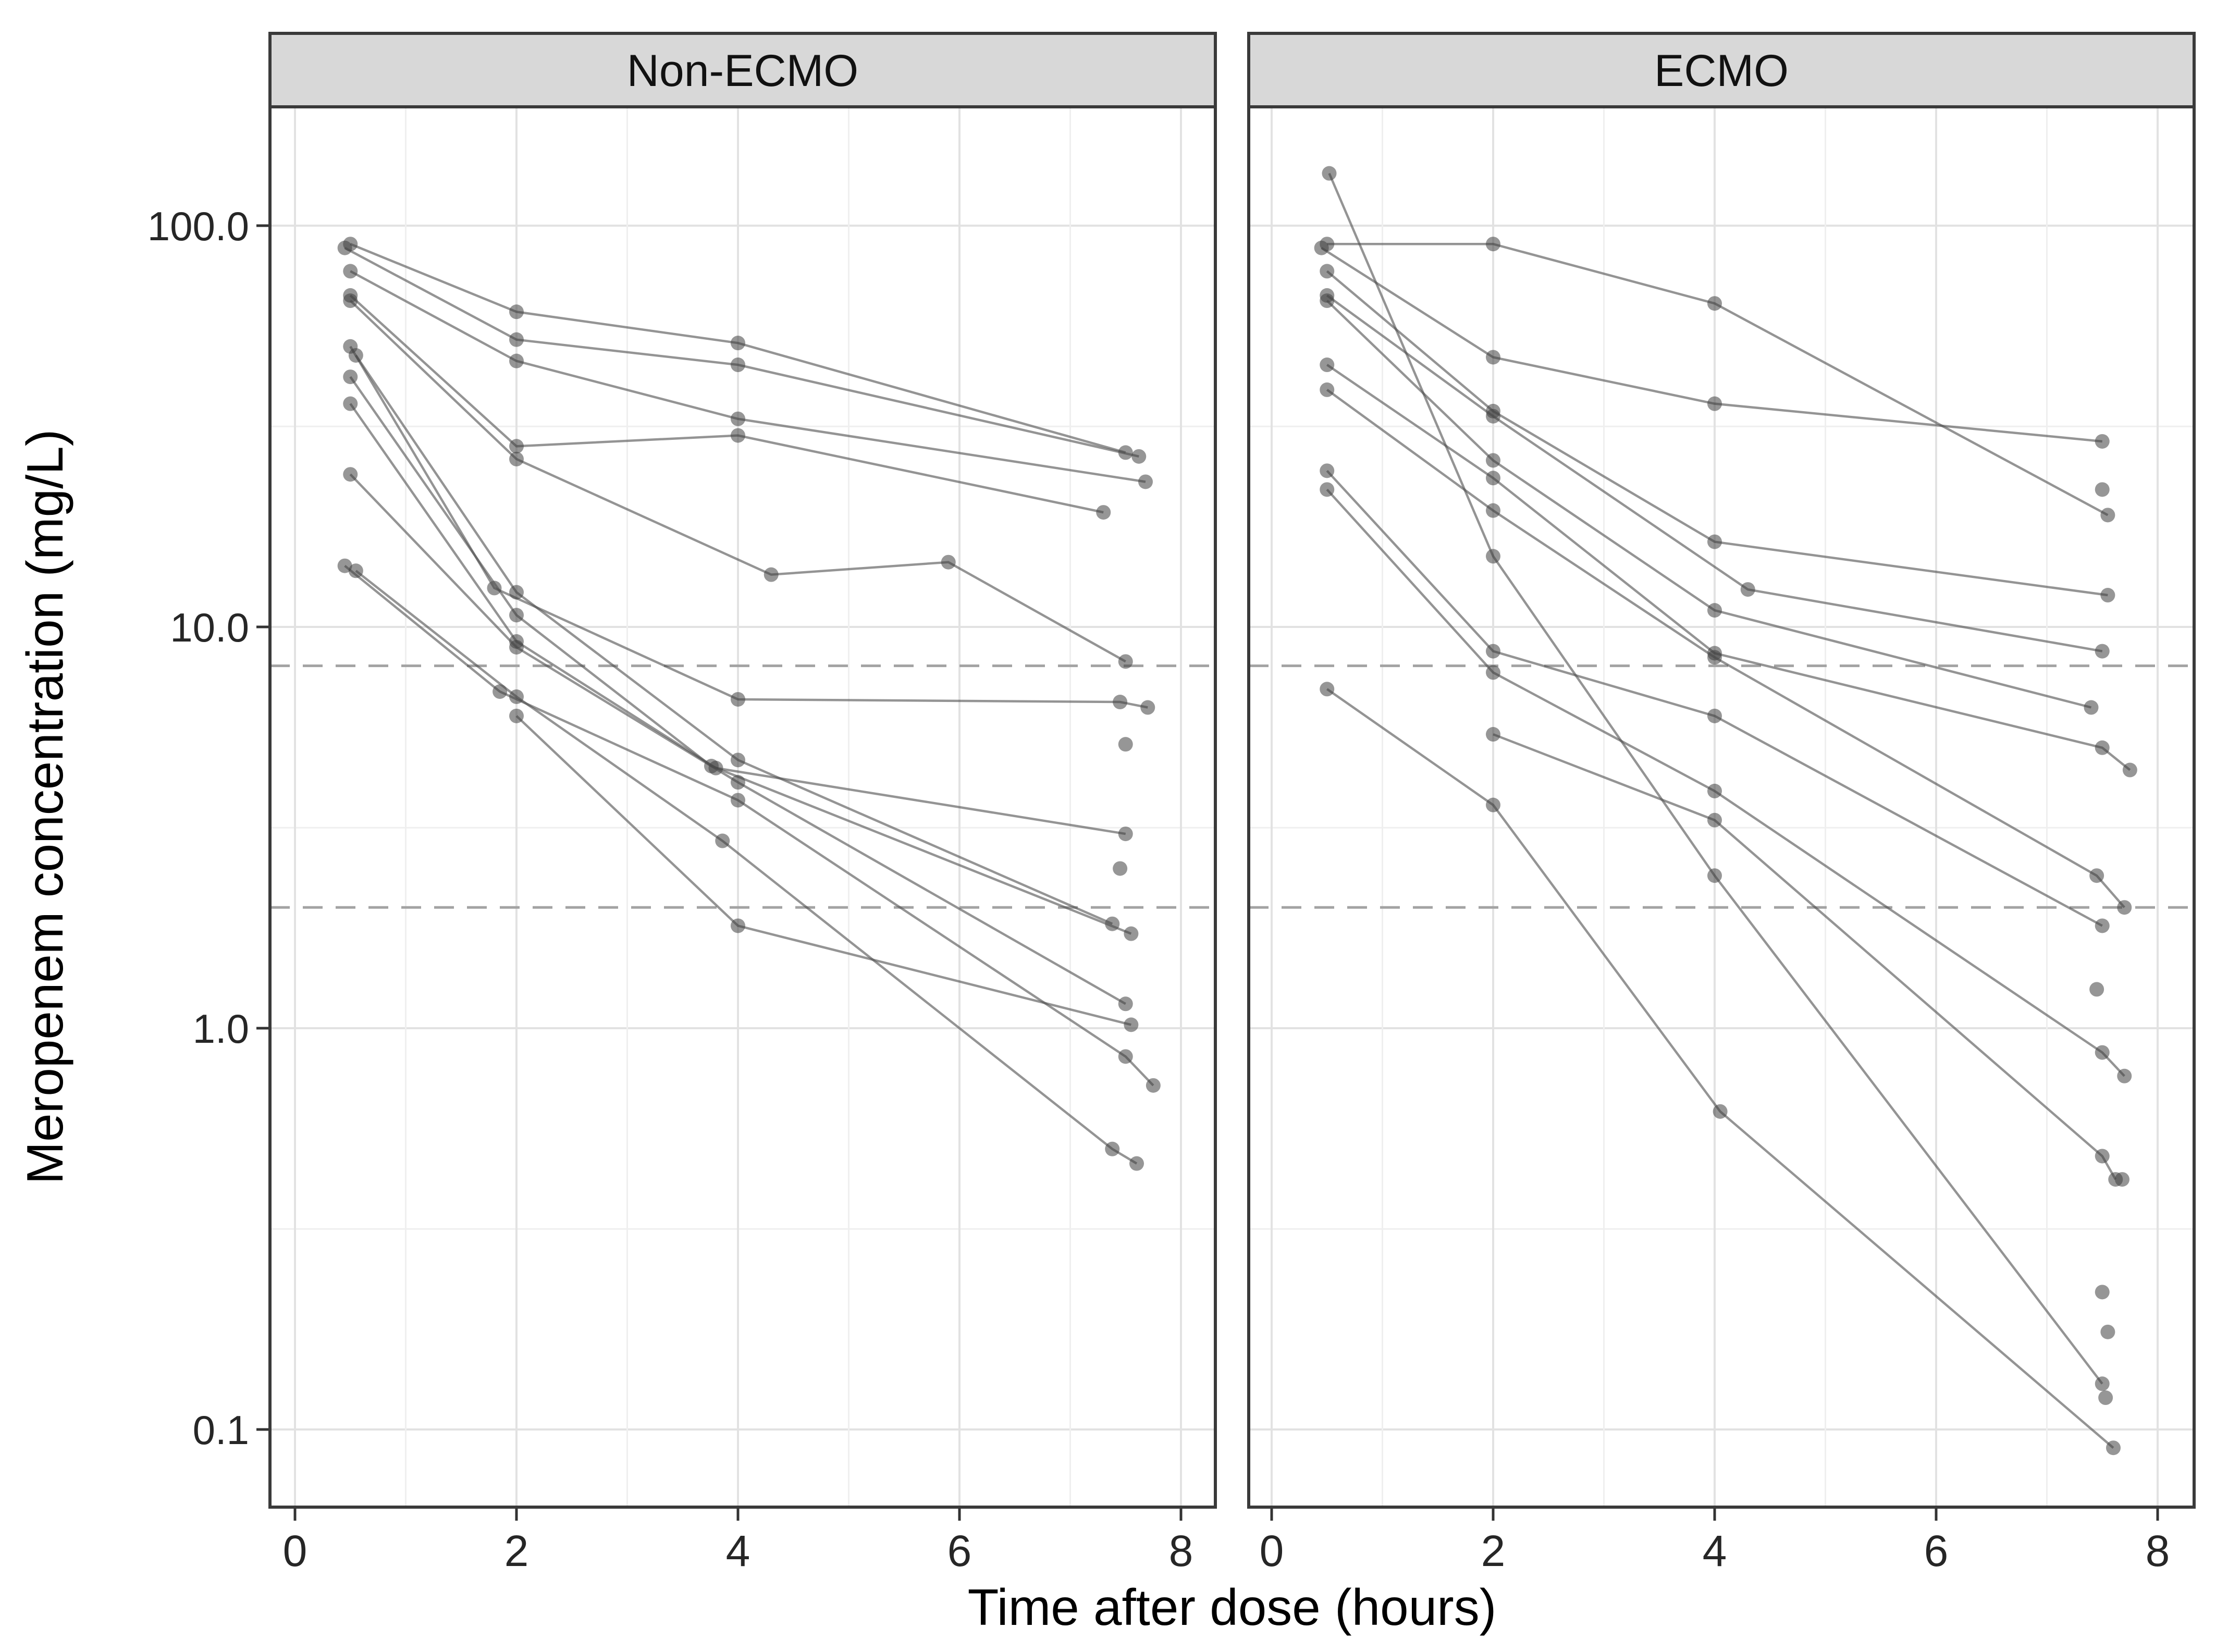  Describe the element at coordinates (221, 1029) in the screenshot. I see `y-tick-label: 1.0` at that location.